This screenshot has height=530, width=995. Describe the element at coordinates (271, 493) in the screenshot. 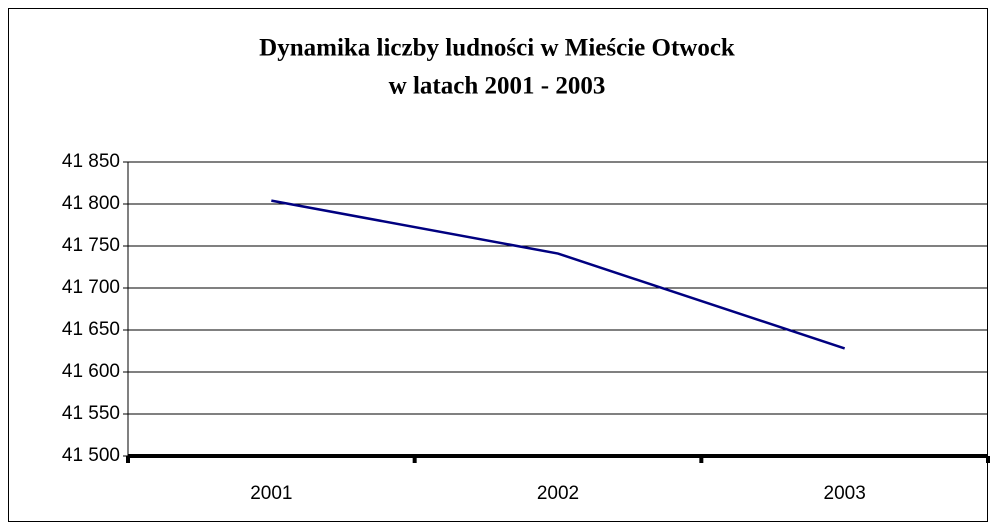

I see `x-tick-label: 2001` at that location.